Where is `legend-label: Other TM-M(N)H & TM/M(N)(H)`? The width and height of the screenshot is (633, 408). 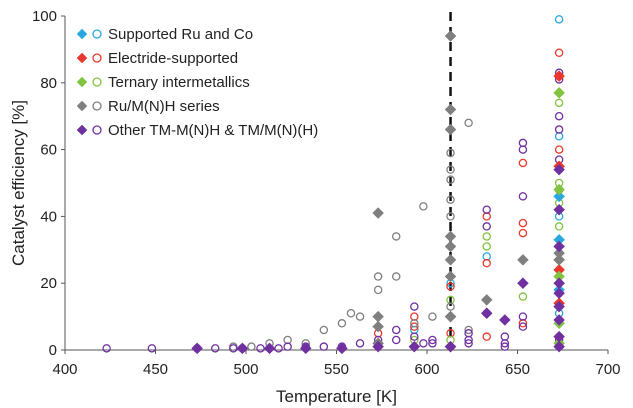
legend-label: Other TM-M(N)H & TM/M(N)(H) is located at coordinates (213, 130).